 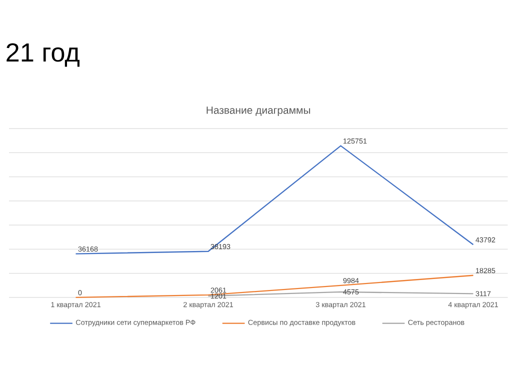 I want to click on chart-title: Название диаграммы, so click(x=258, y=111).